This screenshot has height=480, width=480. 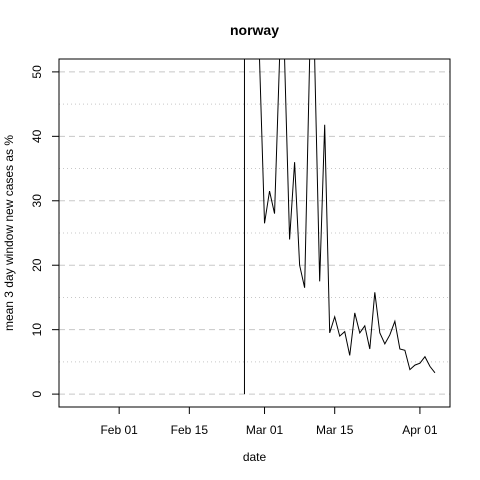 I want to click on y-tick-label: 20, so click(x=37, y=265).